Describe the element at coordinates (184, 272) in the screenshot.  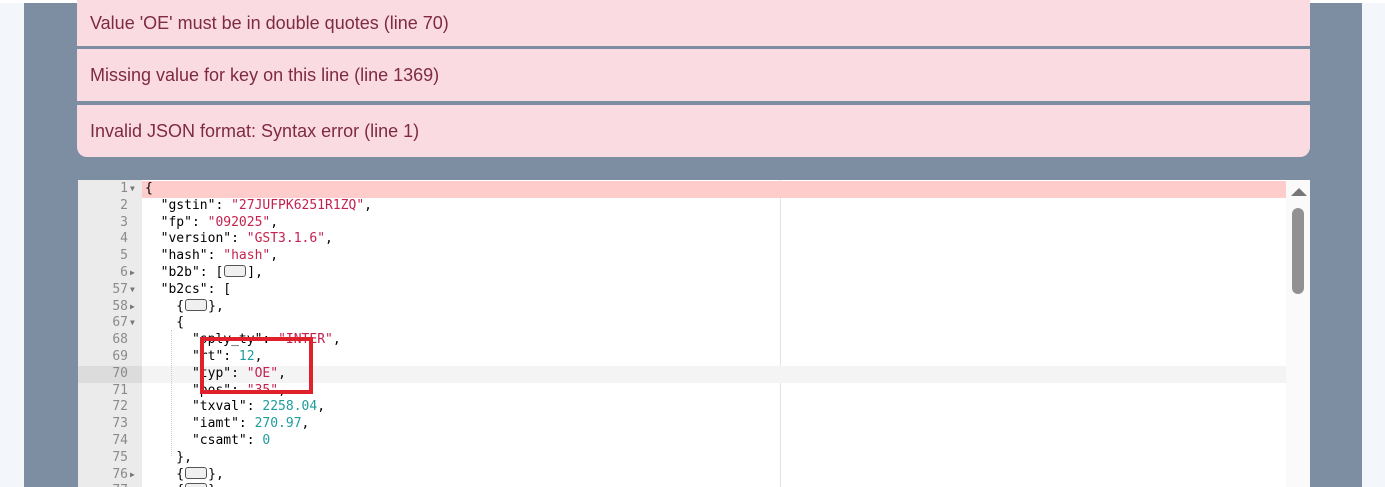
I see `code-token: "b2b": [` at that location.